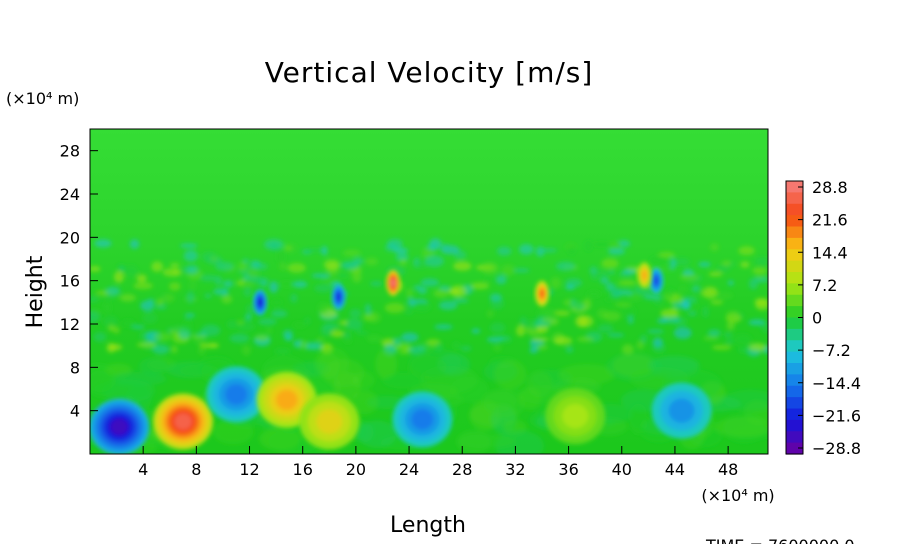 Image resolution: width=904 pixels, height=544 pixels. What do you see at coordinates (70, 281) in the screenshot?
I see `y-tick-label: 16` at bounding box center [70, 281].